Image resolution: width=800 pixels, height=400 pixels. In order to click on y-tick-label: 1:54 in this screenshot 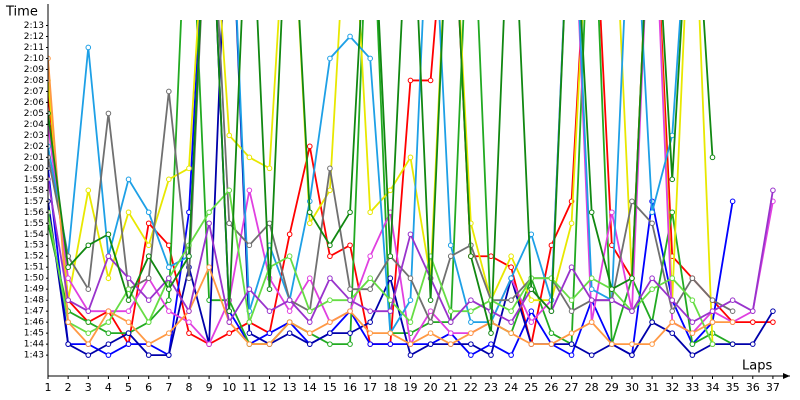, I will do `click(34, 235)`.